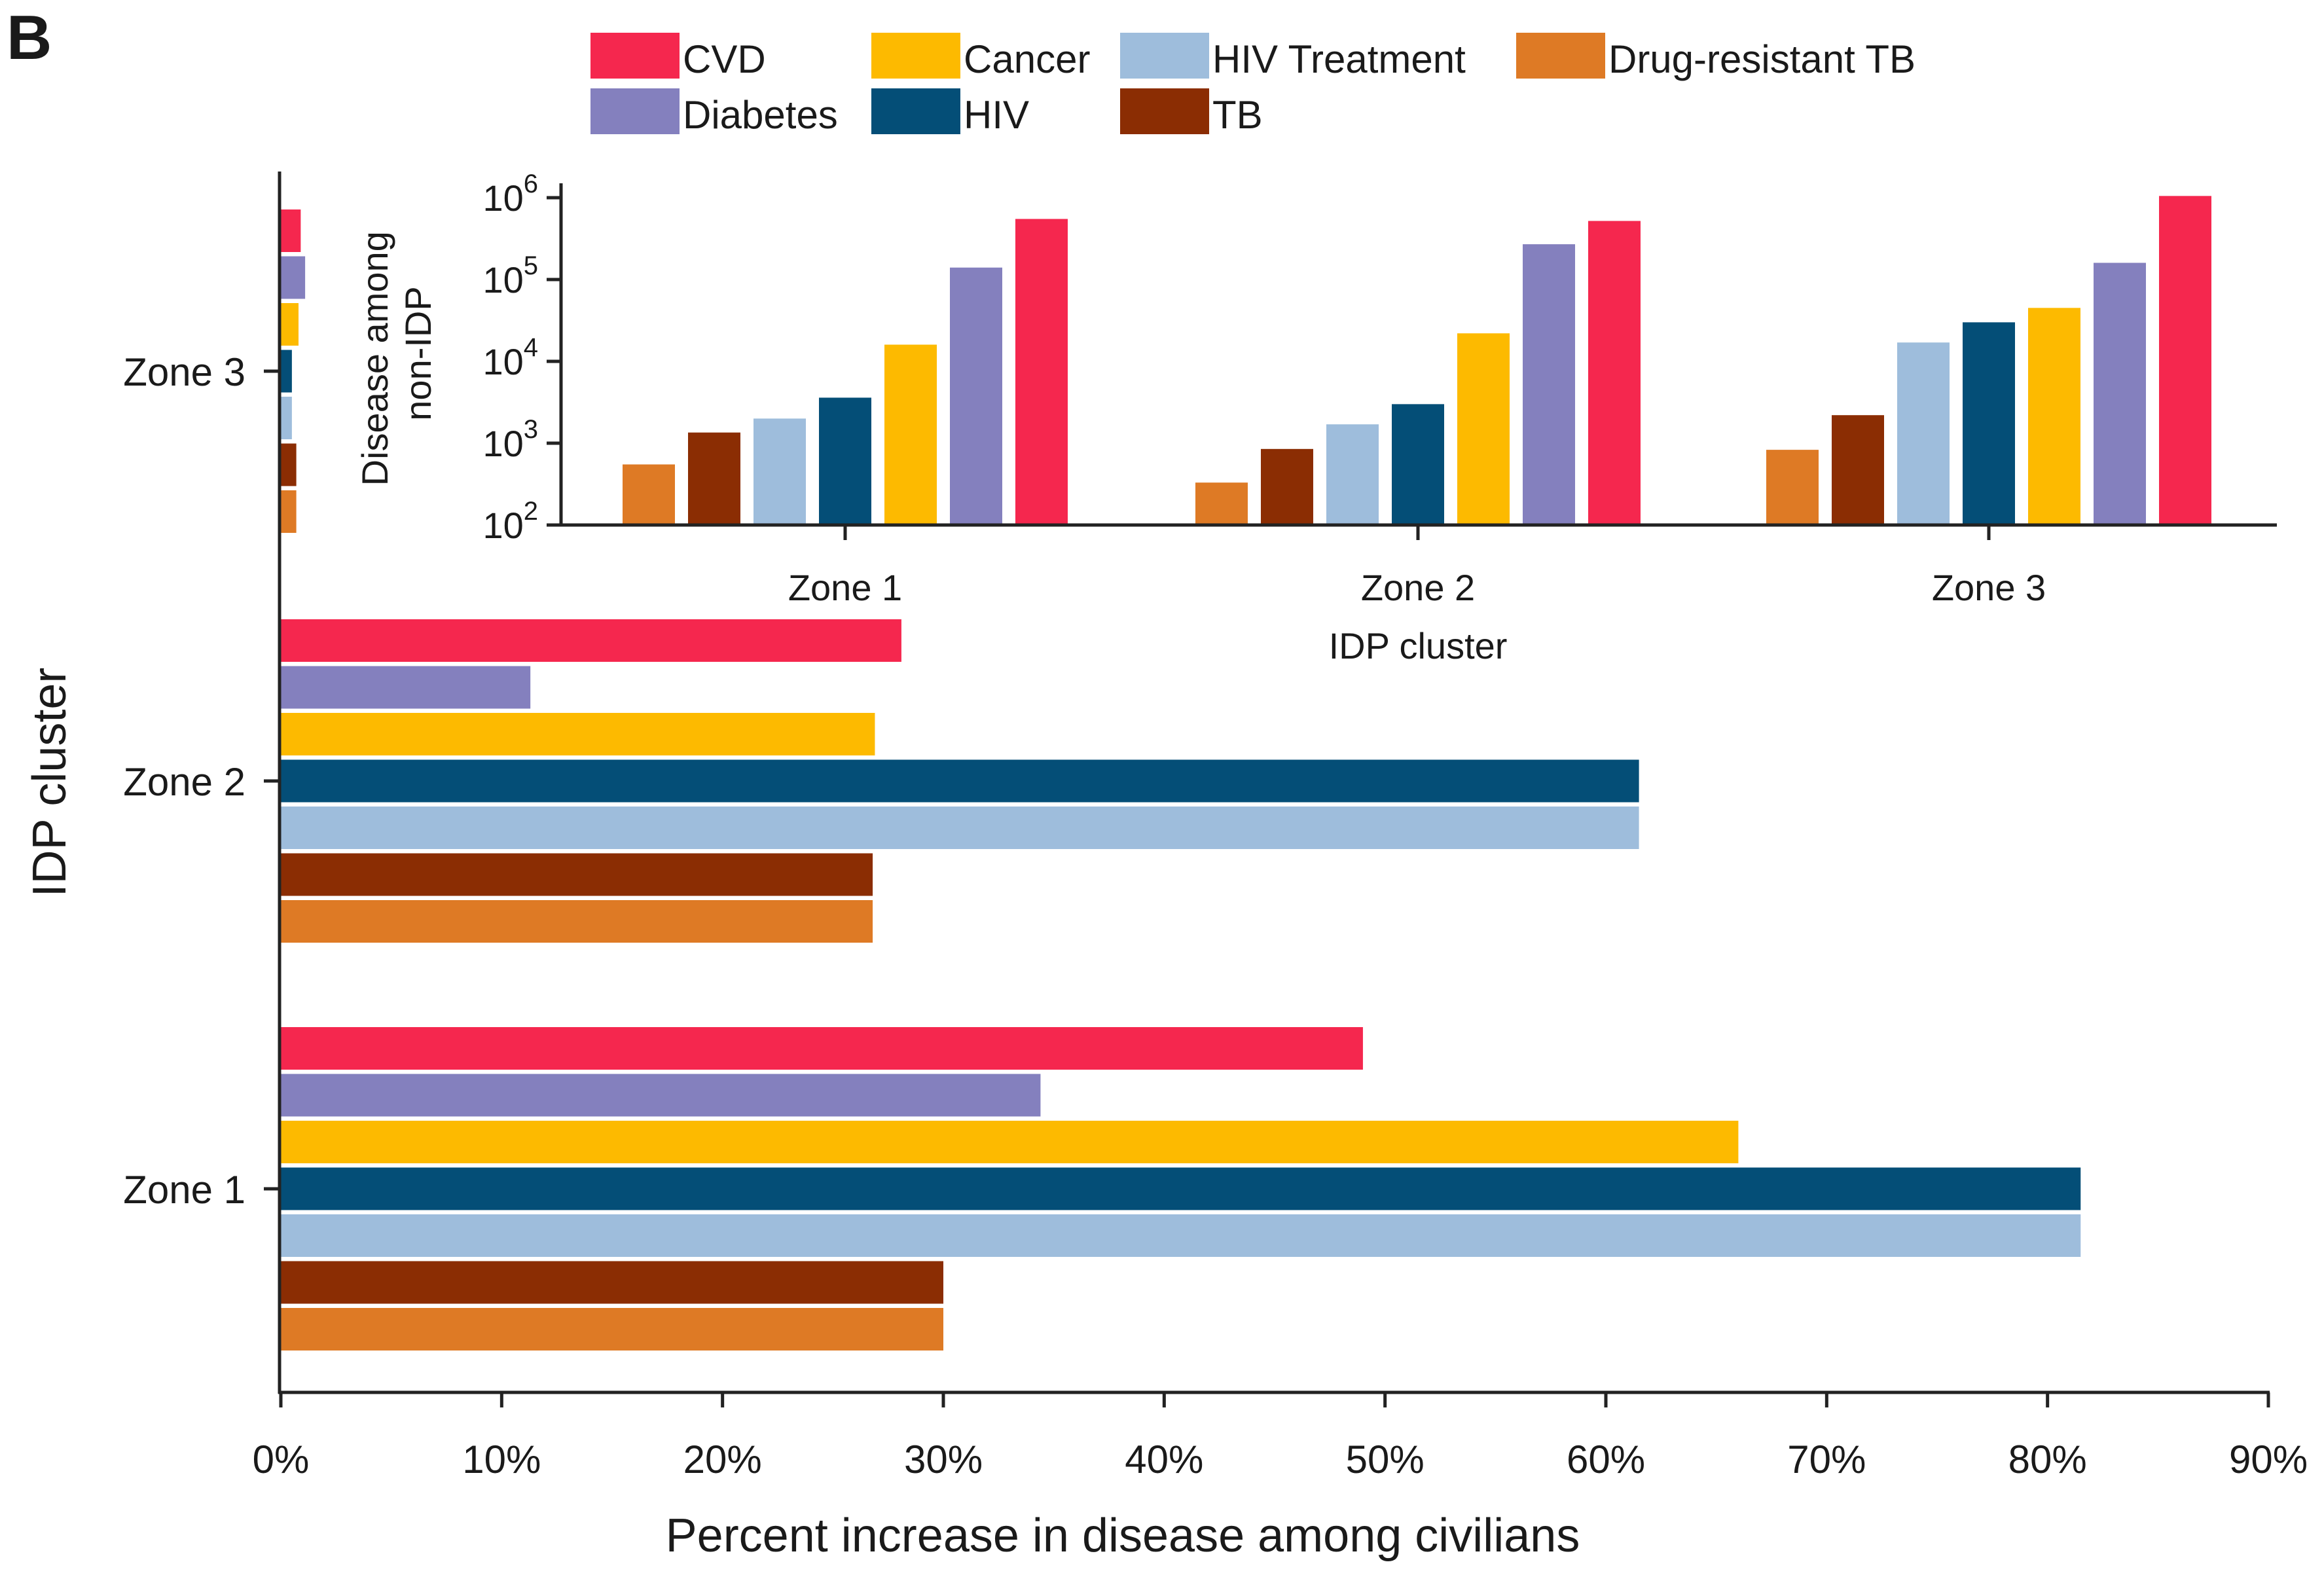 This screenshot has width=2324, height=1577. What do you see at coordinates (578, 734) in the screenshot?
I see `bar-zone-2-cancer` at bounding box center [578, 734].